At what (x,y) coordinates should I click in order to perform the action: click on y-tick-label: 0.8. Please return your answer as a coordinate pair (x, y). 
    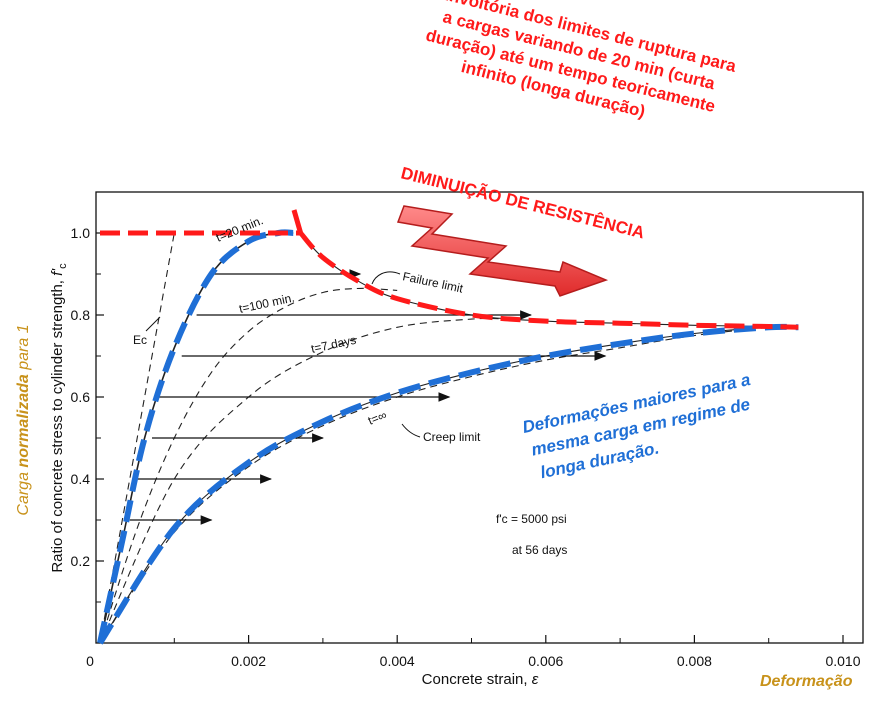
    Looking at the image, I should click on (81, 315).